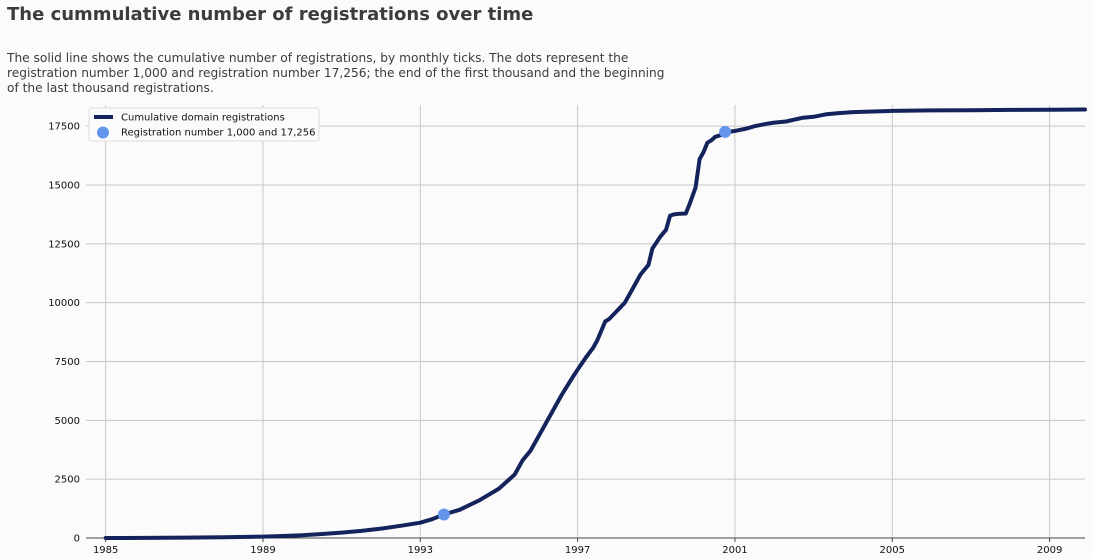  What do you see at coordinates (577, 550) in the screenshot?
I see `x-tick-label: 1997` at bounding box center [577, 550].